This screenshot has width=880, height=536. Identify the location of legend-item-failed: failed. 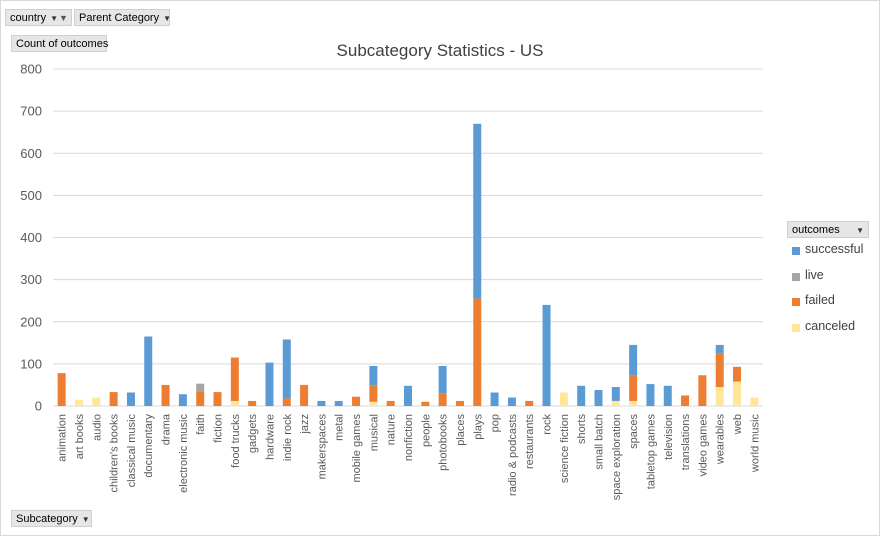
(828, 304).